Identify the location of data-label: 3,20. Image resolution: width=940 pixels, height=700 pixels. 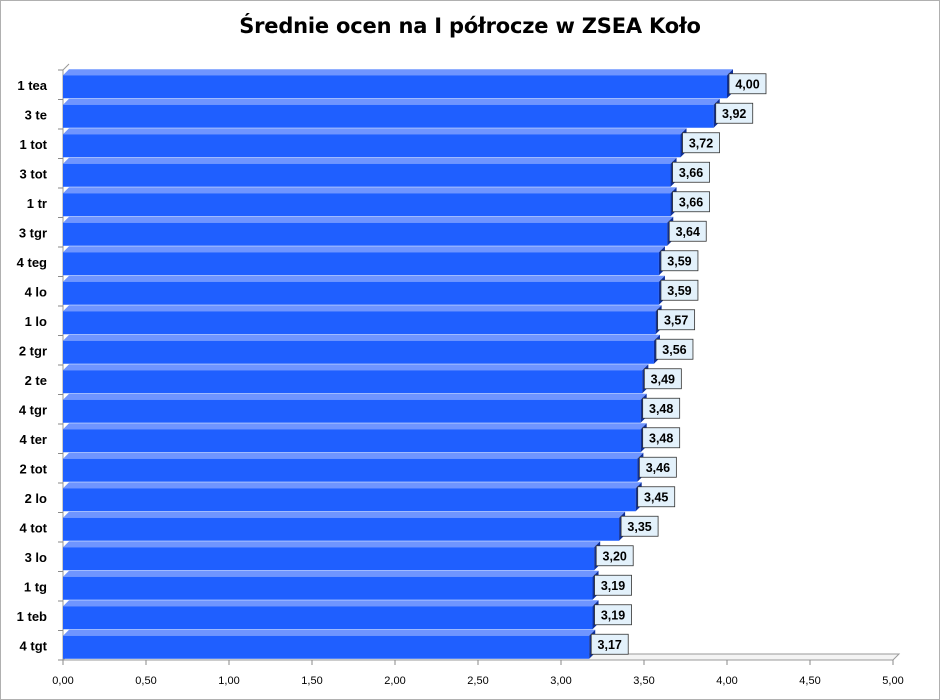
(615, 556).